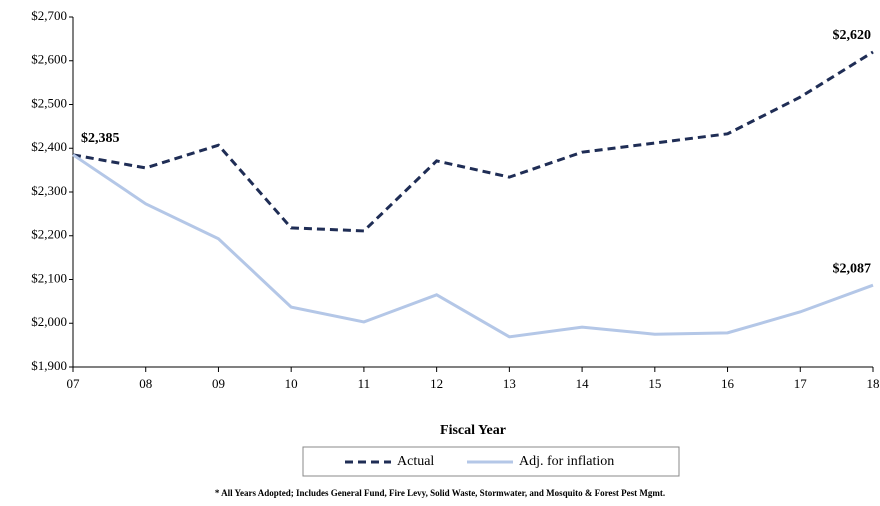 The width and height of the screenshot is (880, 506). I want to click on x-axis-title: Fiscal Year, so click(473, 430).